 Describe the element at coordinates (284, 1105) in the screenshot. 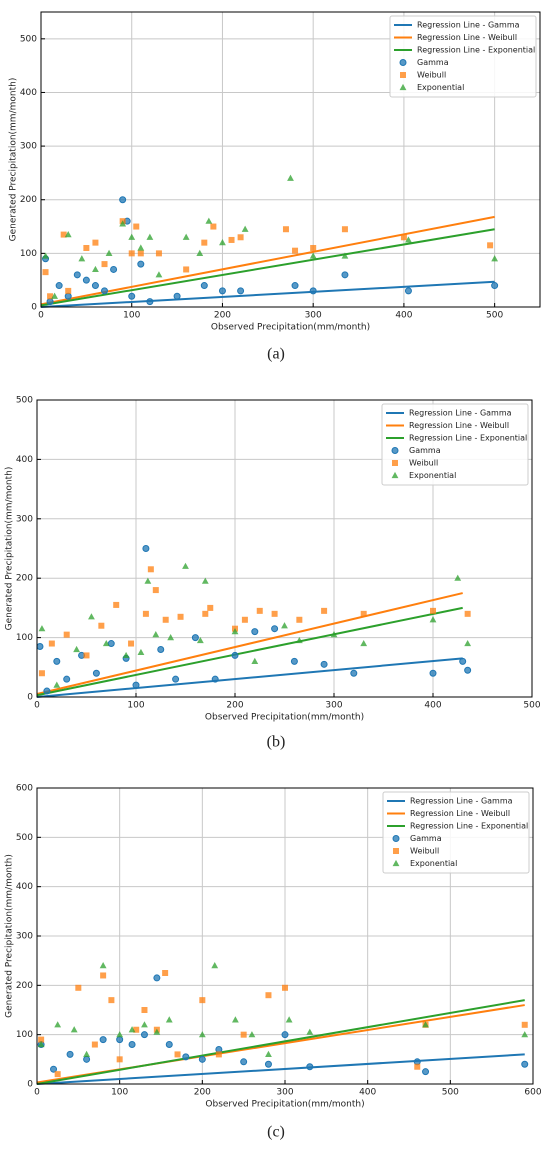

I see `x-axis-label: Observed Precipitation(mm/month)` at that location.